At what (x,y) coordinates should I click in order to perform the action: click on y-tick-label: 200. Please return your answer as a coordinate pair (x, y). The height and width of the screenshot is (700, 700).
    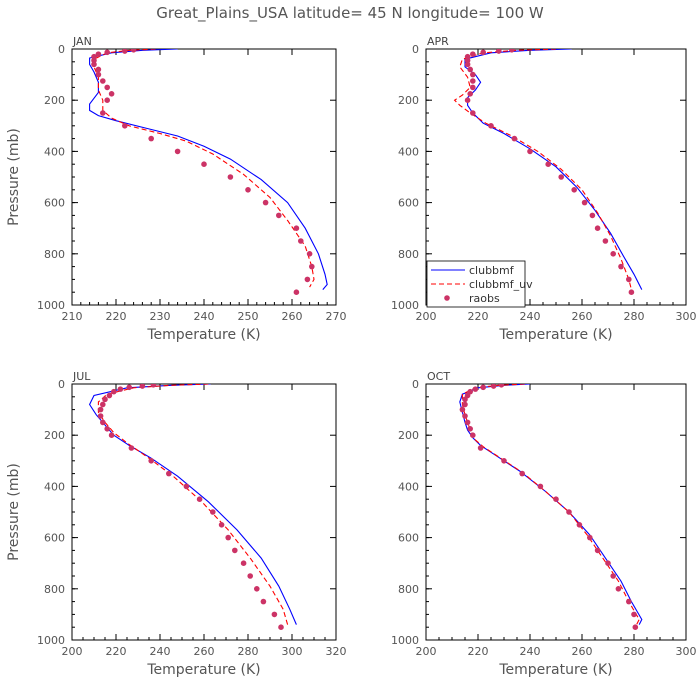
    Looking at the image, I should click on (54, 100).